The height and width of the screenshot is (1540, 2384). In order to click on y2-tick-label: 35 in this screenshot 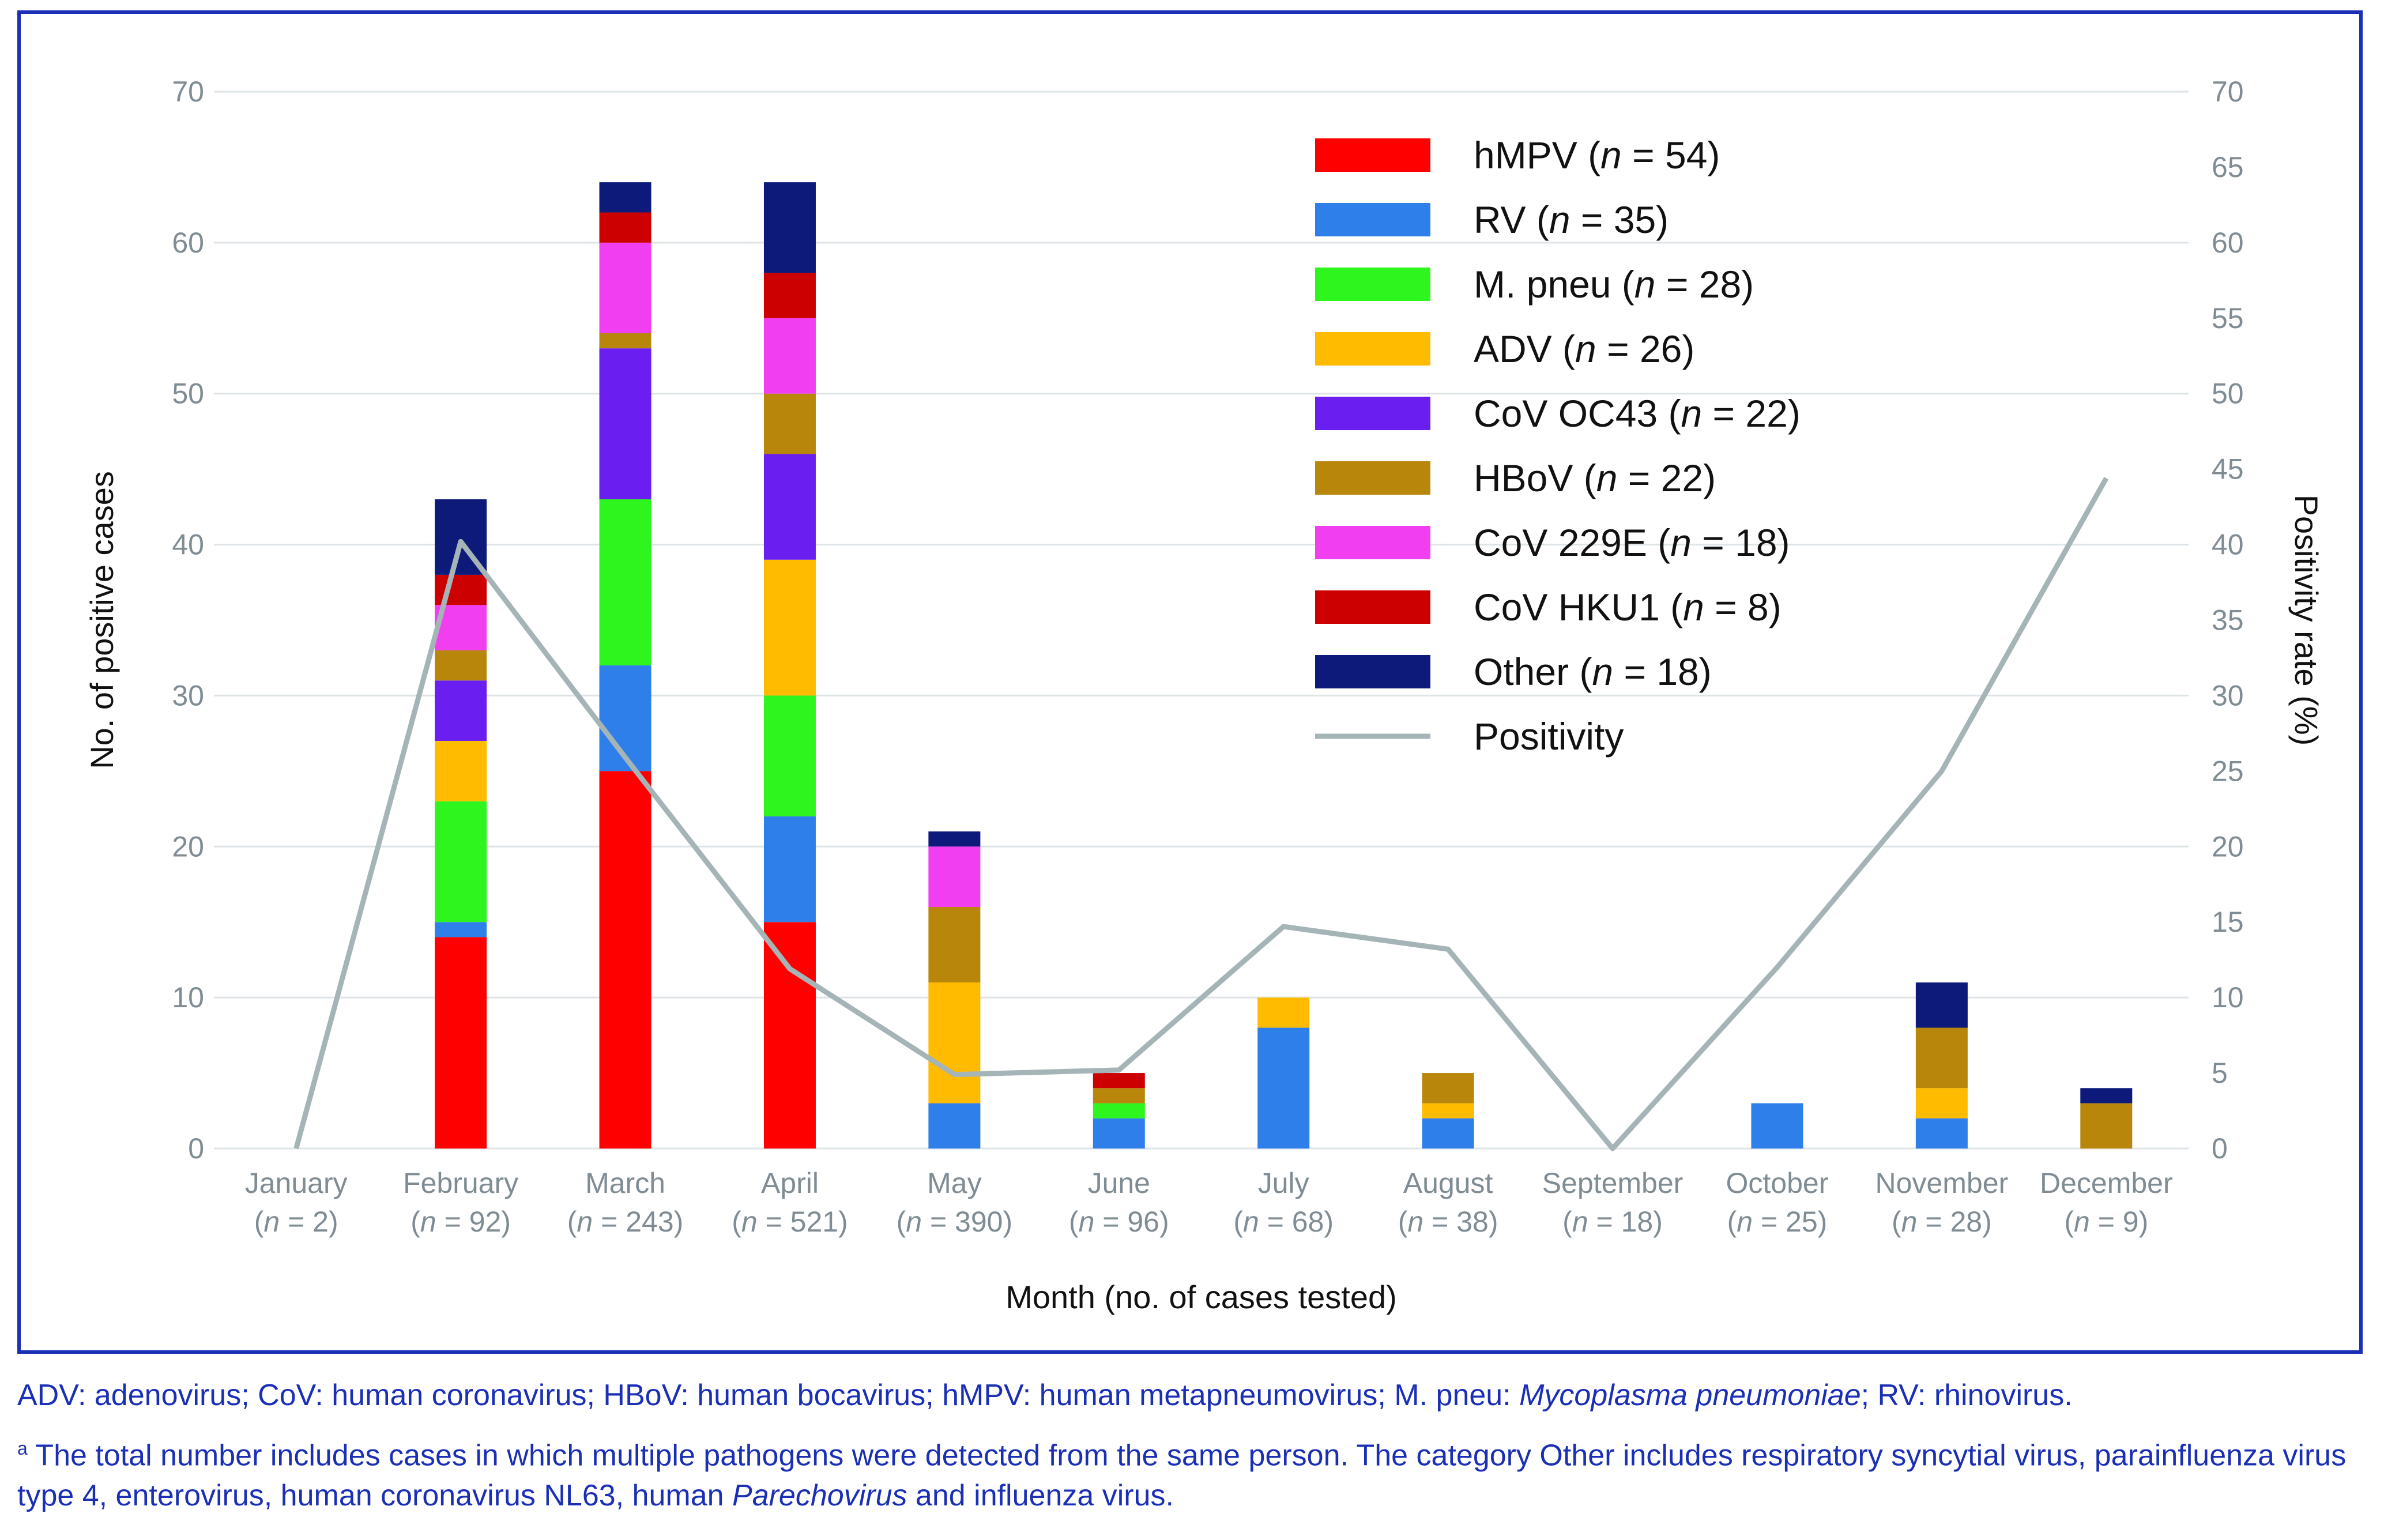, I will do `click(2228, 621)`.